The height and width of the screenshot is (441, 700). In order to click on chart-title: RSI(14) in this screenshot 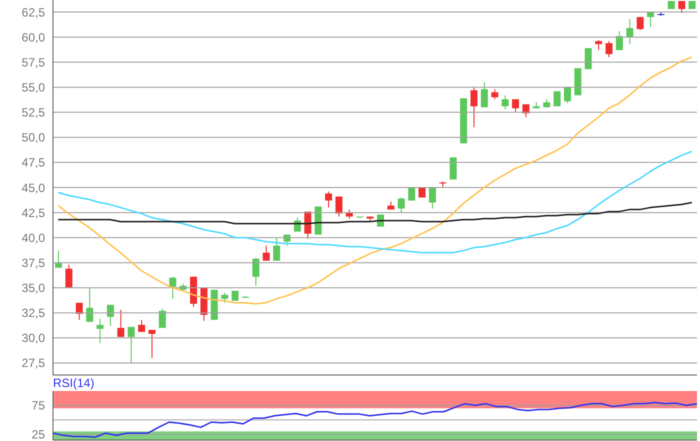, I will do `click(73, 383)`.